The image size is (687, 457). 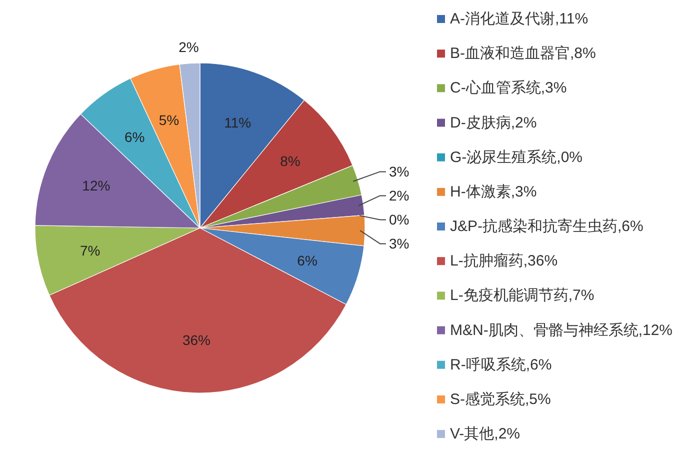 What do you see at coordinates (485, 434) in the screenshot?
I see `legend-label: V-其他,2%` at bounding box center [485, 434].